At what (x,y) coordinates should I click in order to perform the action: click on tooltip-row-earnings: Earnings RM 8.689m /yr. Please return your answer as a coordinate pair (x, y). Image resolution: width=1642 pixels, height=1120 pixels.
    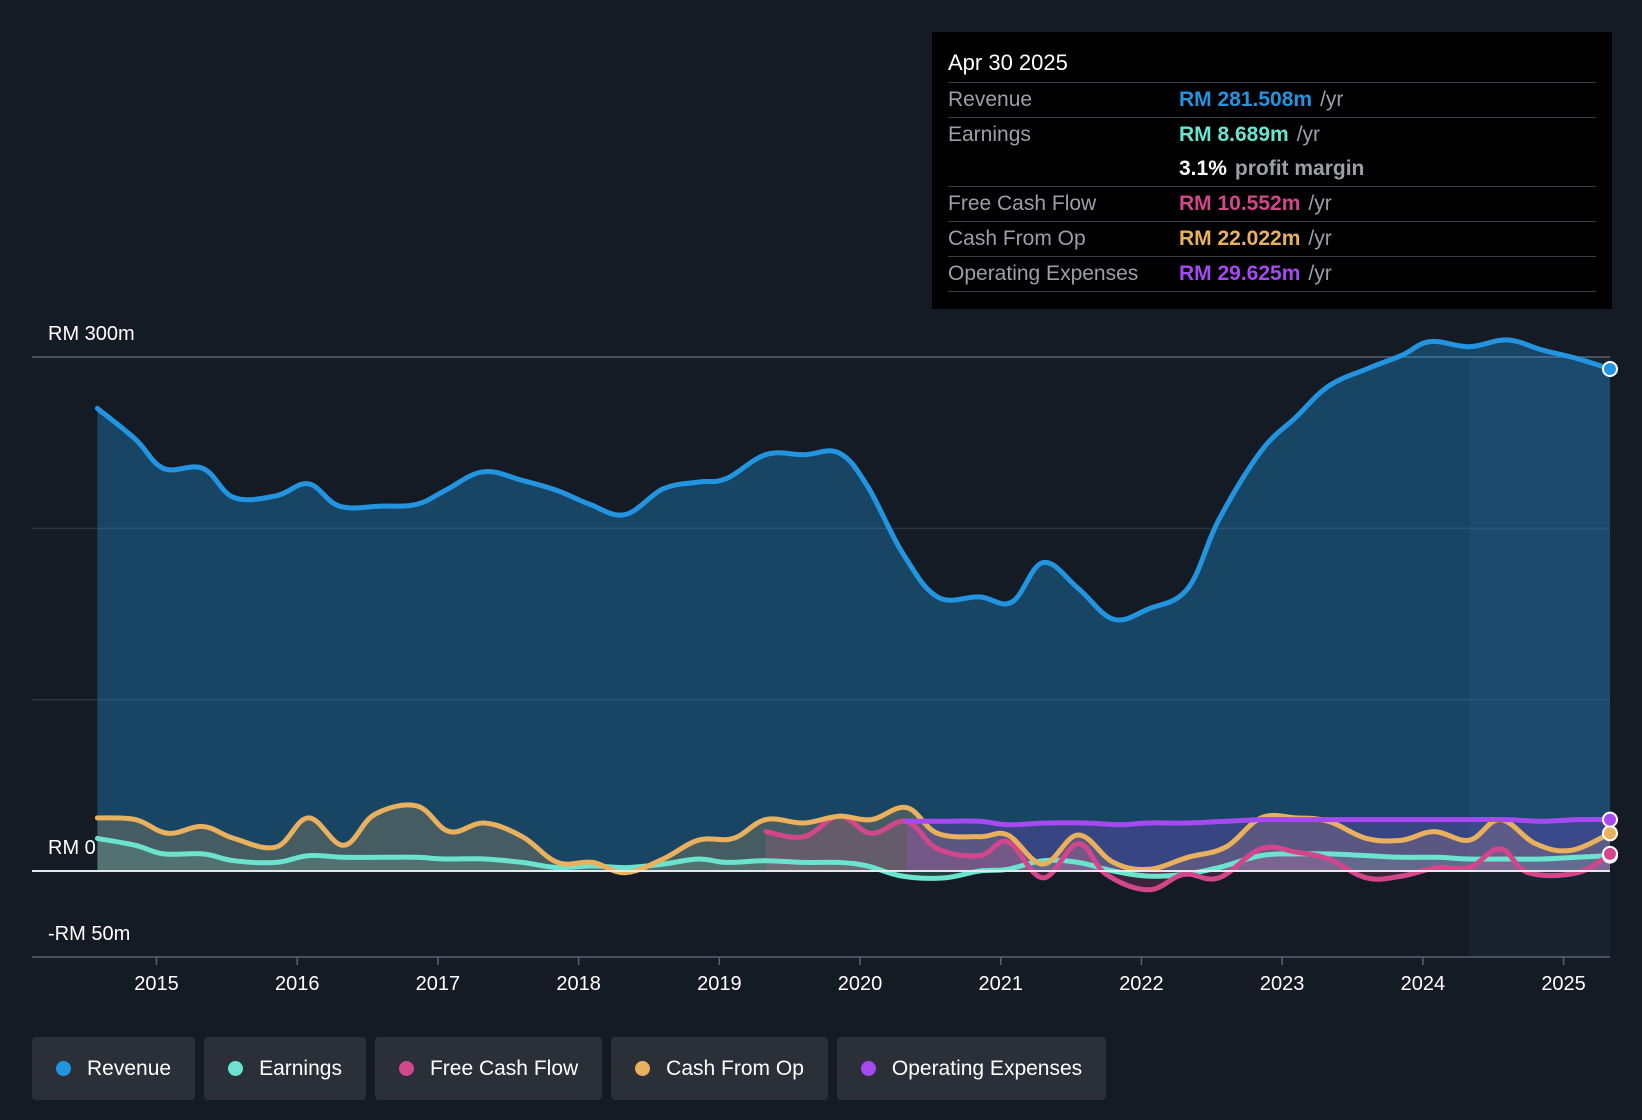
    Looking at the image, I should click on (1272, 135).